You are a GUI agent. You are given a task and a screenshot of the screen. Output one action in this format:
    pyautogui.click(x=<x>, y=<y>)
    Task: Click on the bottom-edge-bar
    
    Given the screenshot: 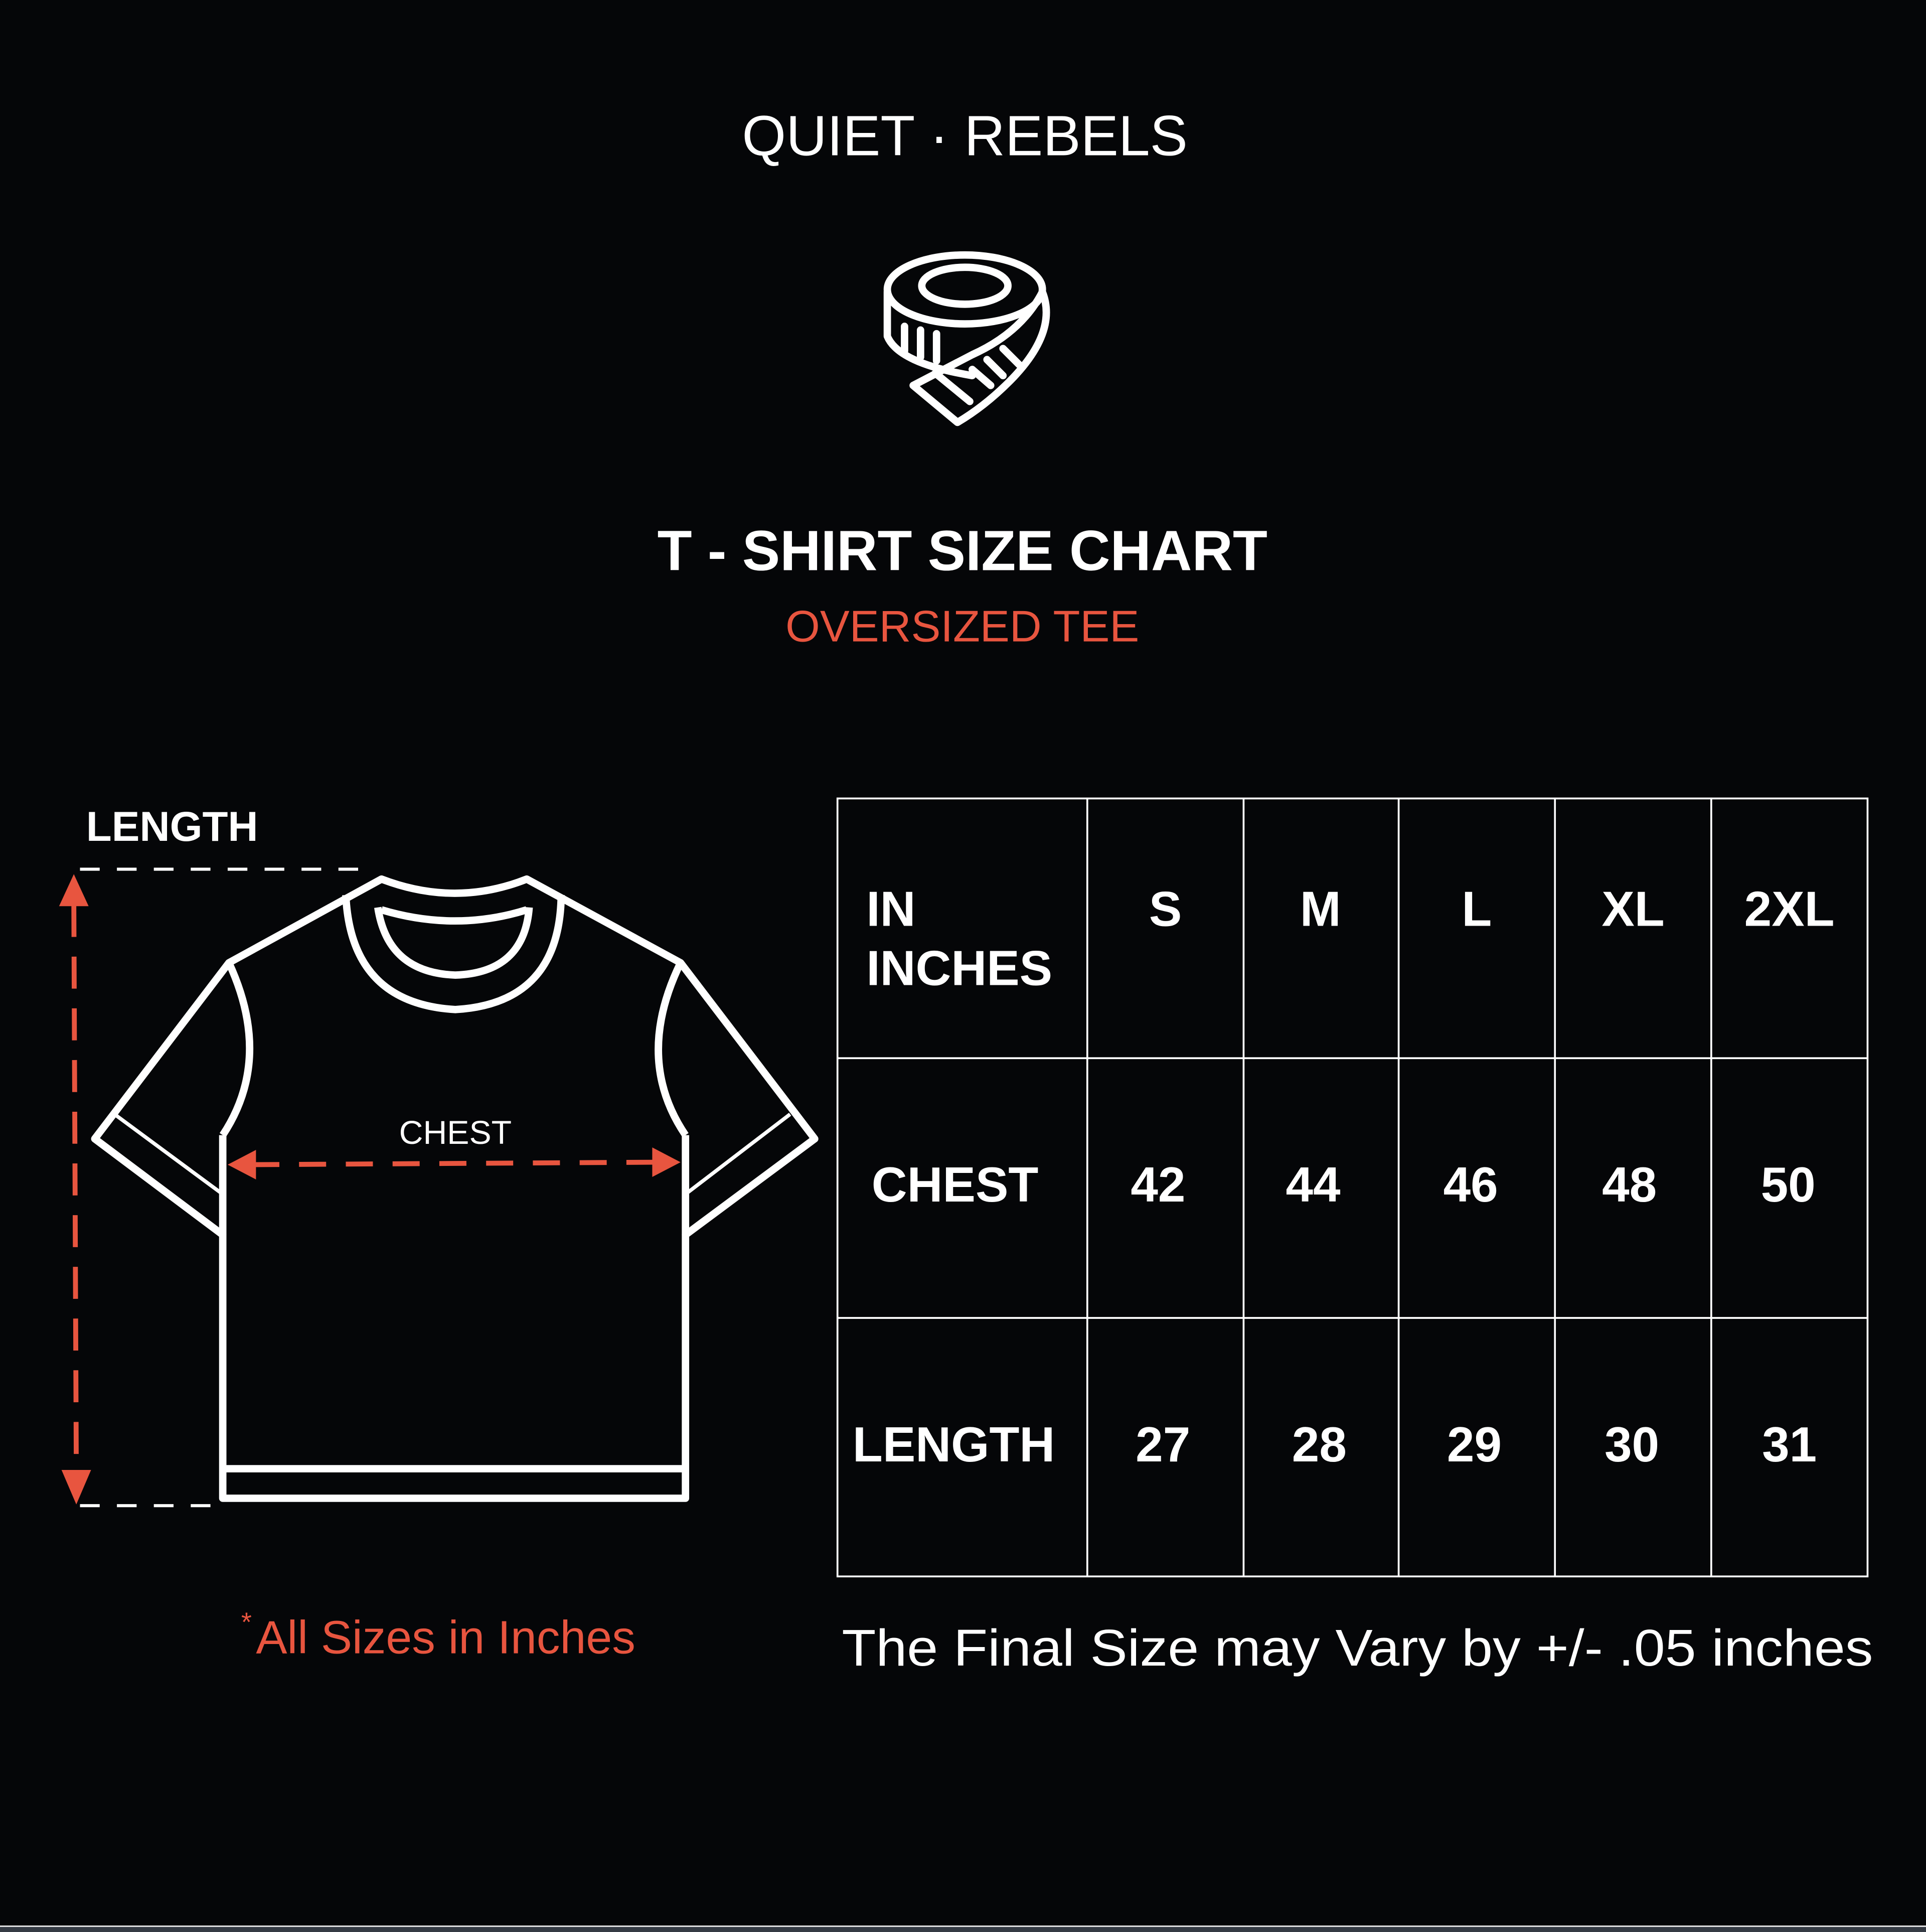 What is the action you would take?
    pyautogui.click(x=963, y=1928)
    